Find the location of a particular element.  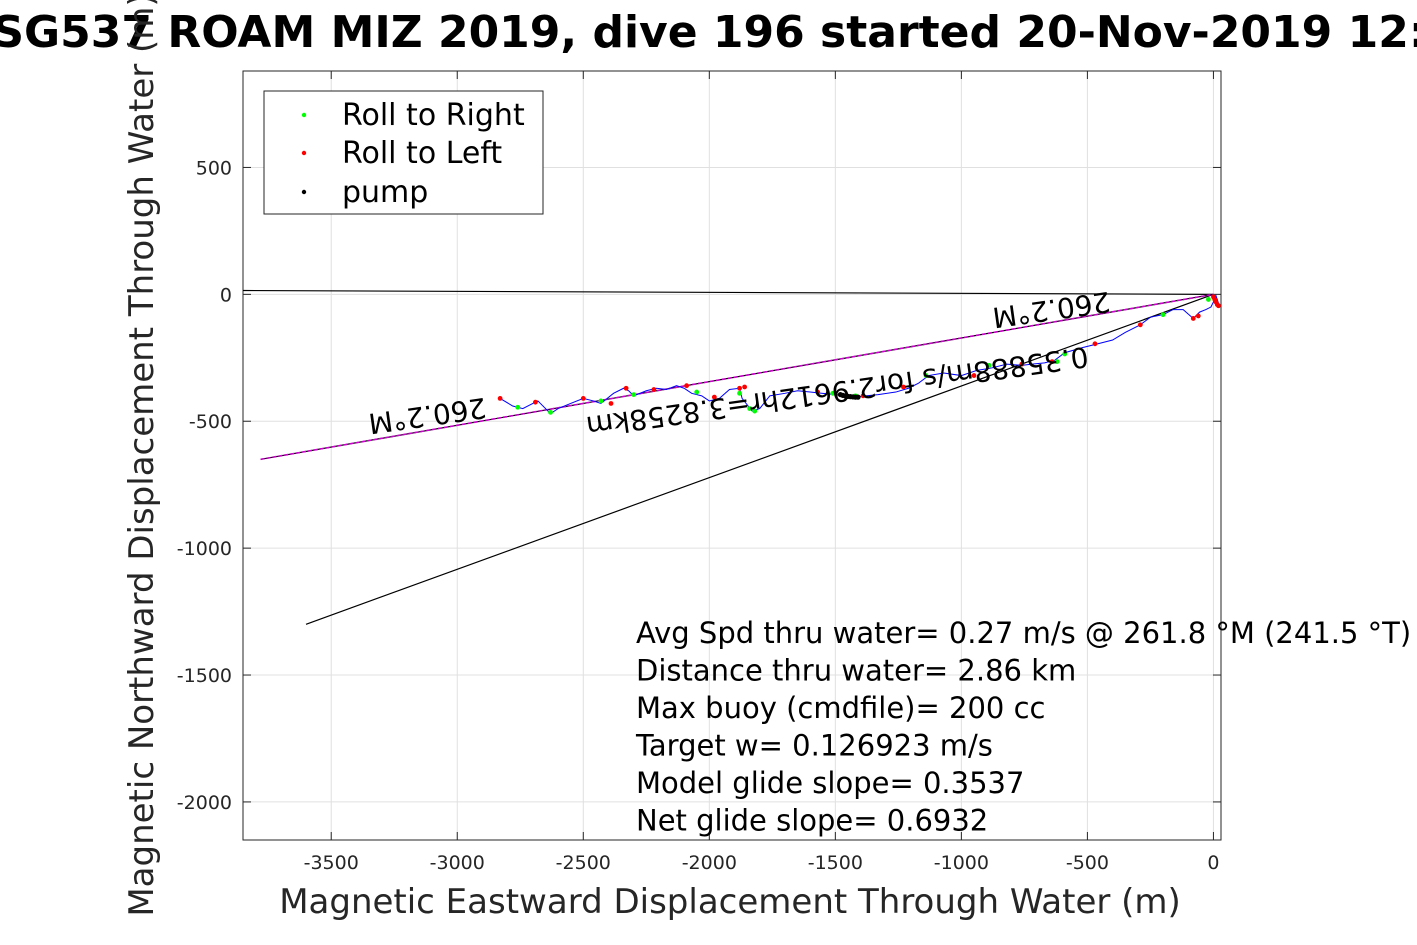

x-tick-label: -1000 is located at coordinates (961, 863).